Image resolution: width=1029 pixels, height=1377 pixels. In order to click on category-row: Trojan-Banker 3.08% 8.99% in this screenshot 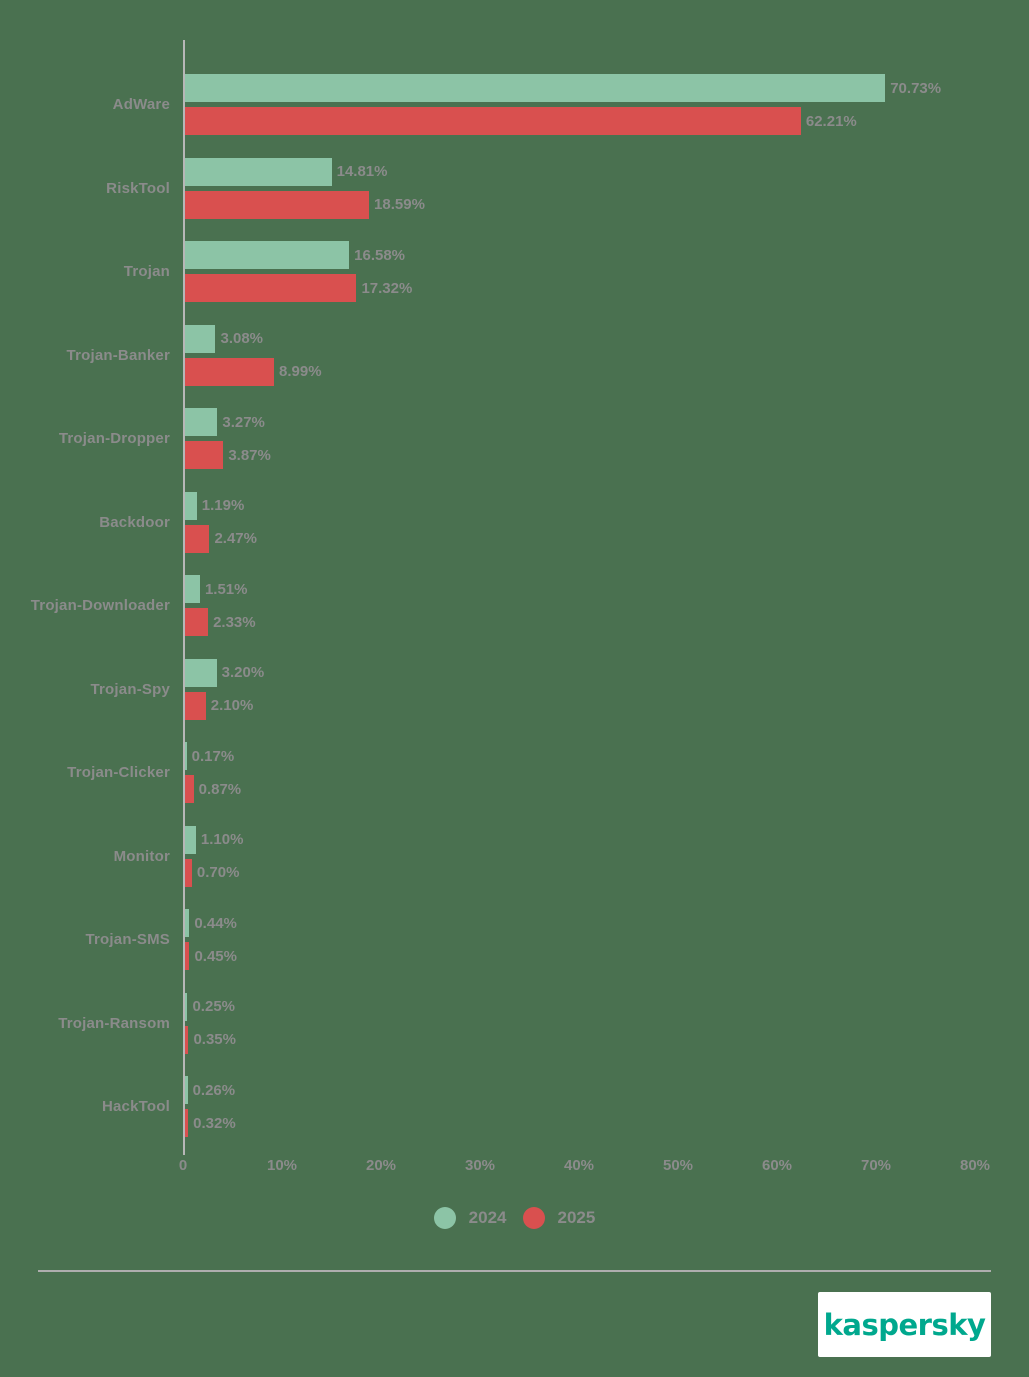, I will do `click(514, 356)`.